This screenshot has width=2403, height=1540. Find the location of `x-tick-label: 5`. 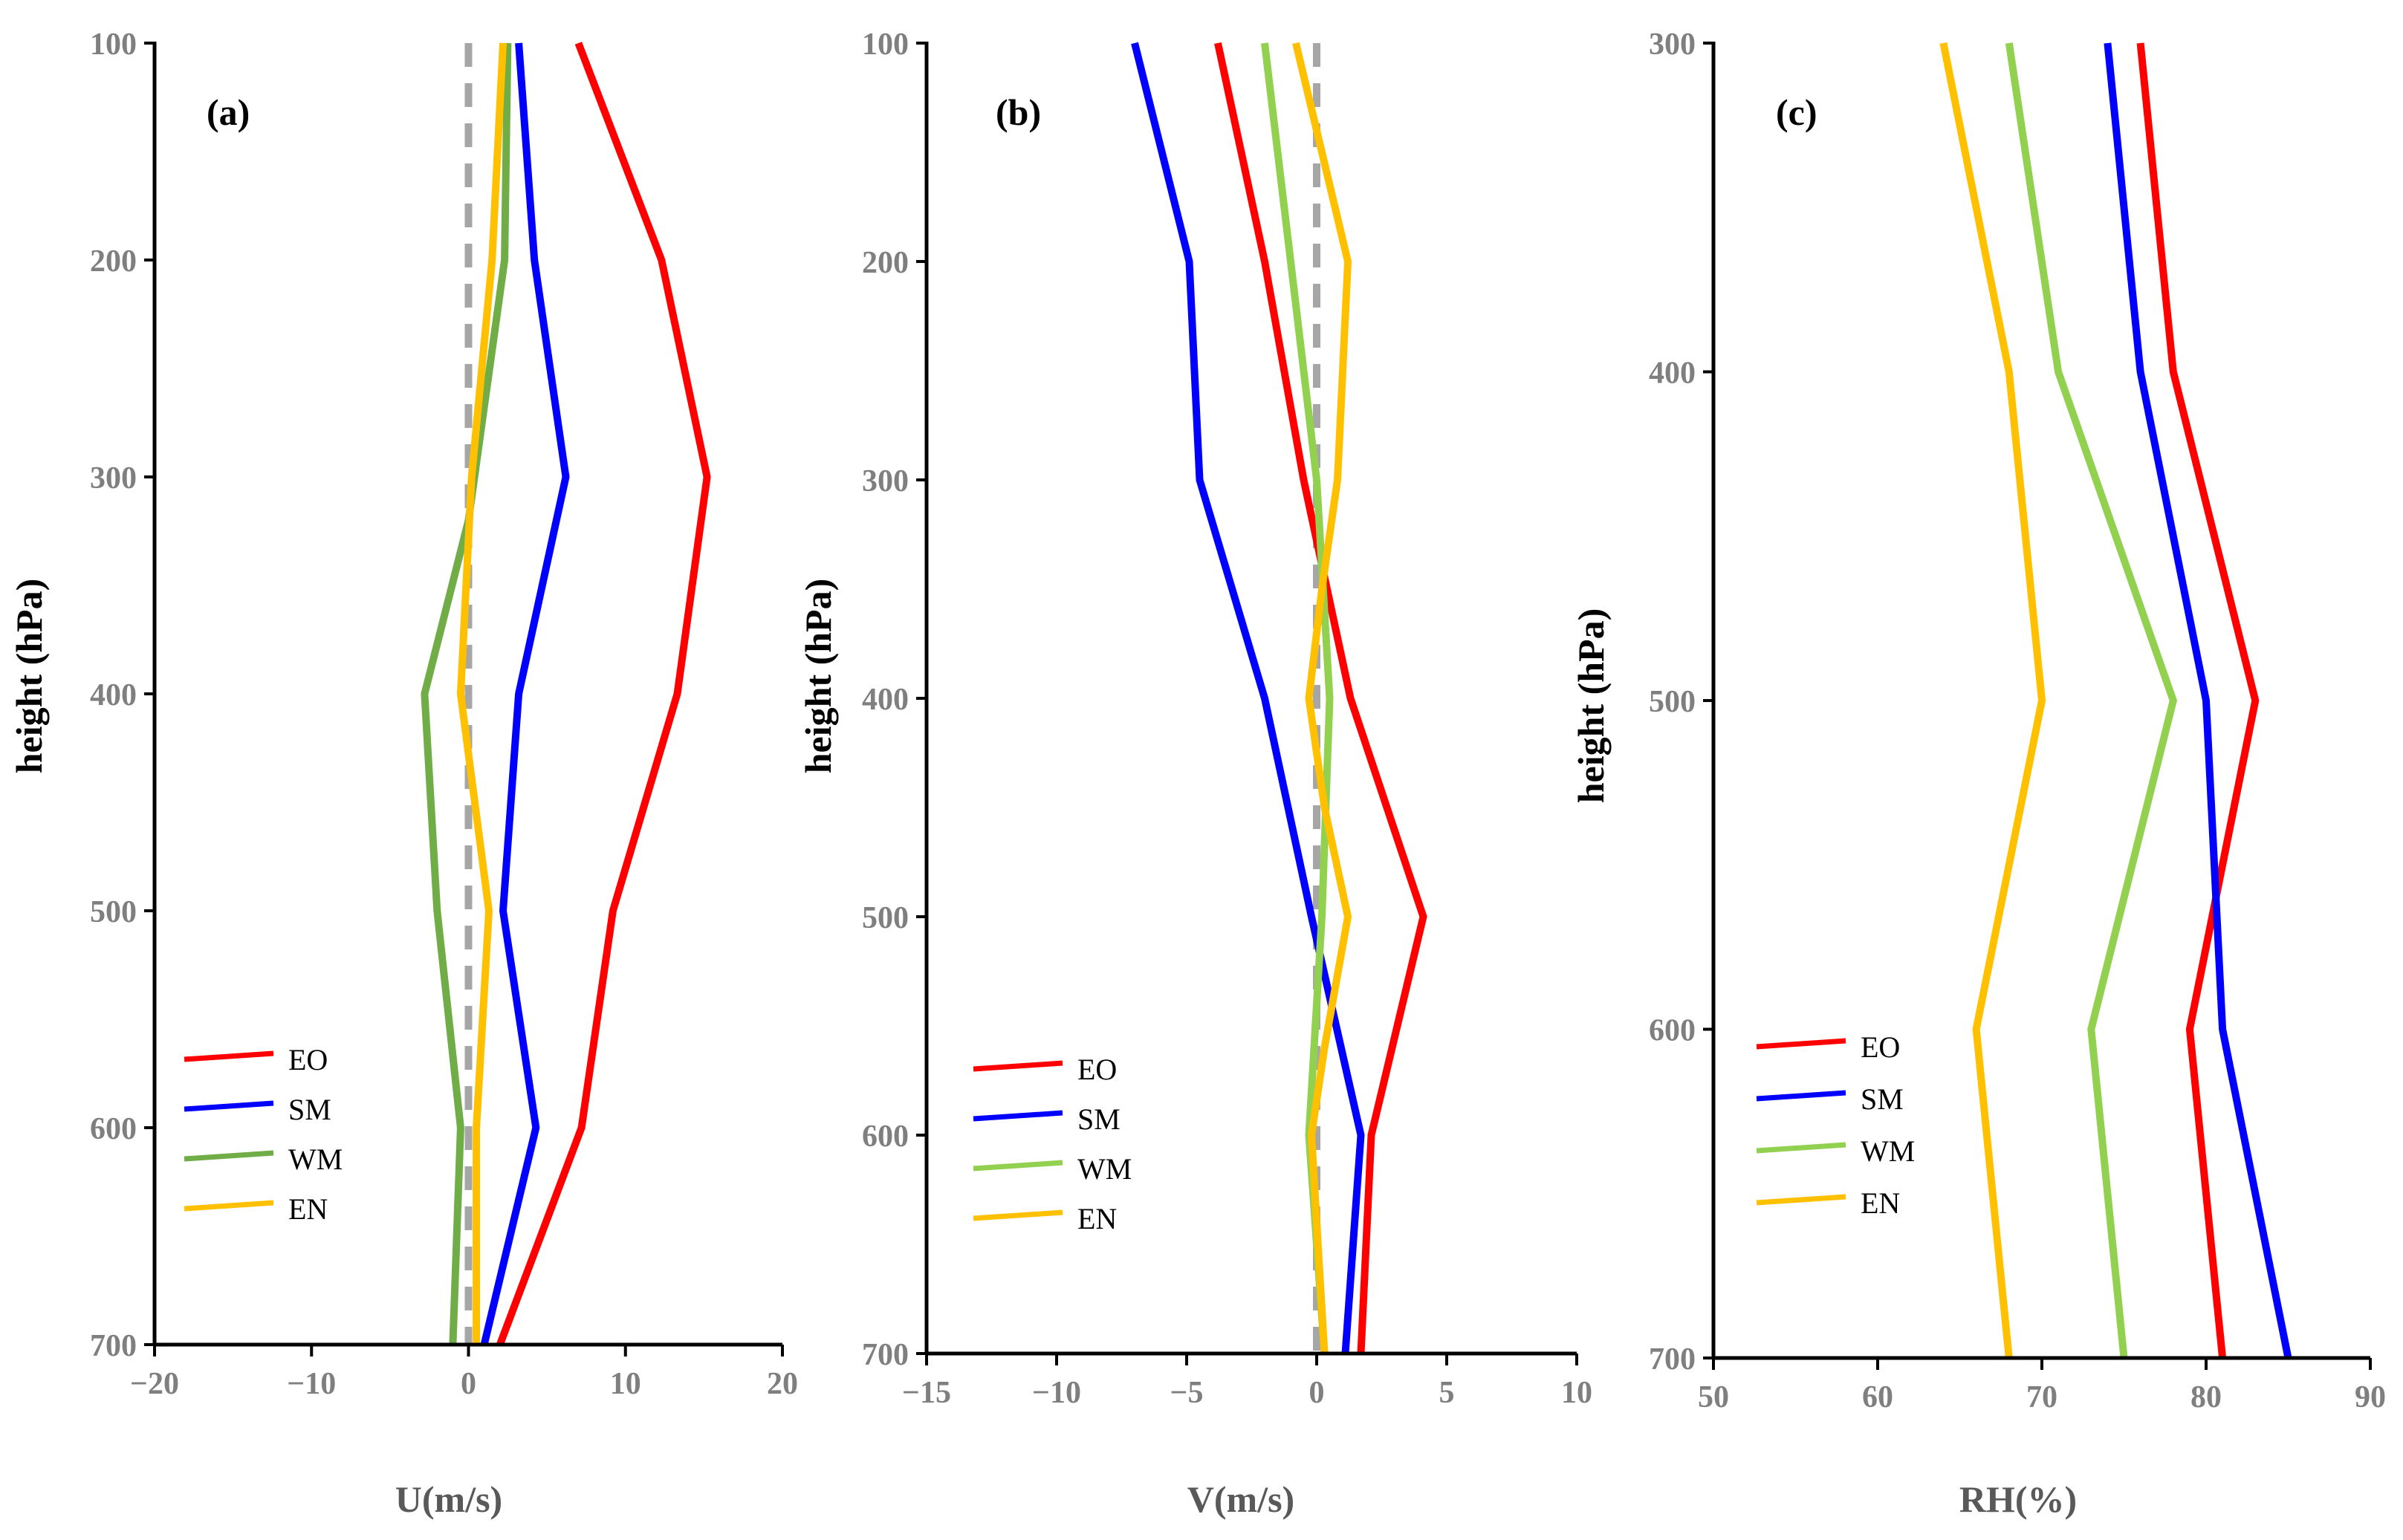

x-tick-label: 5 is located at coordinates (1447, 1393).